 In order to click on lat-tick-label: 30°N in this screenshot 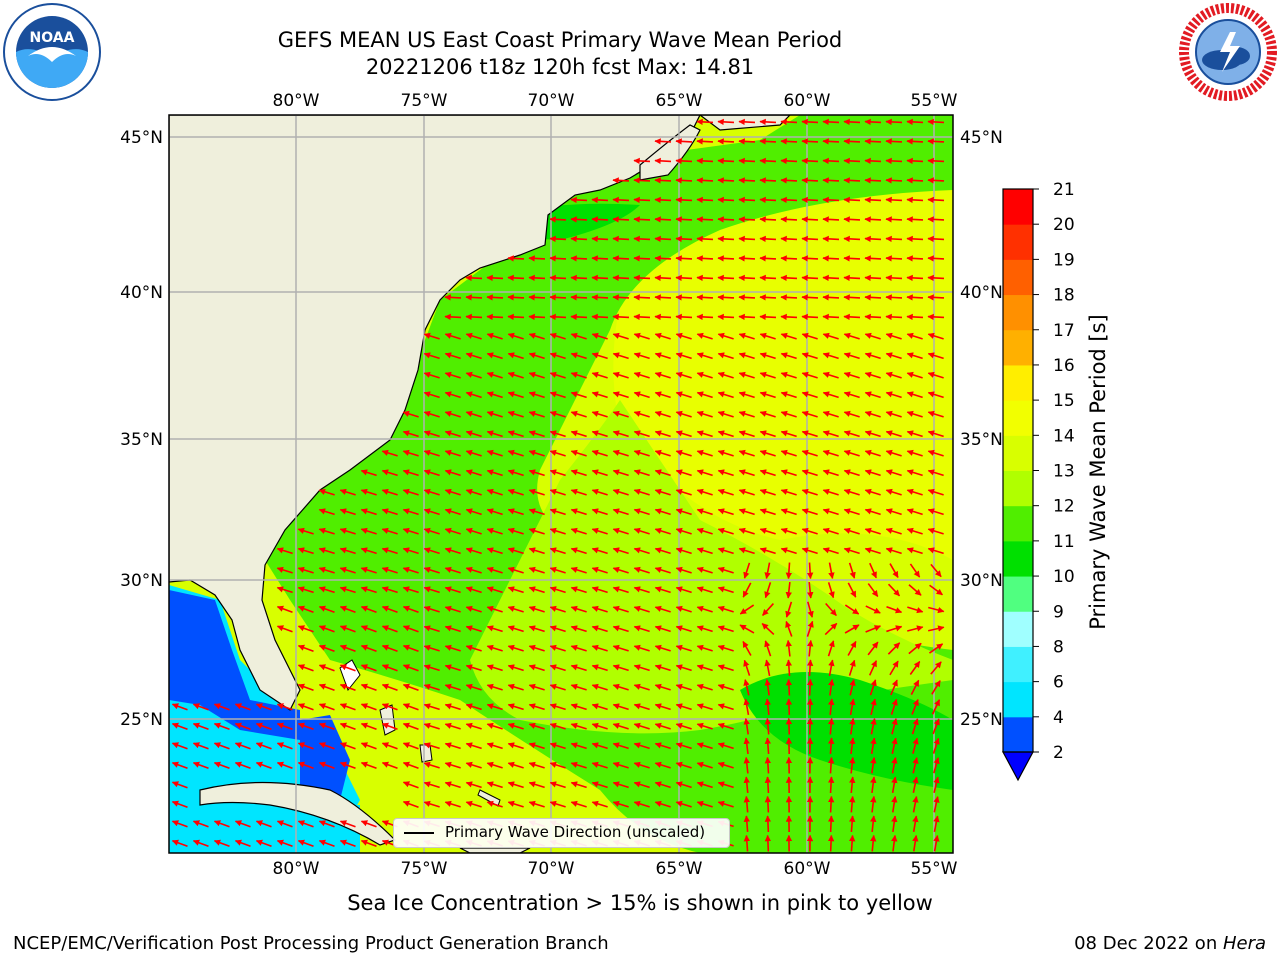, I will do `click(981, 581)`.